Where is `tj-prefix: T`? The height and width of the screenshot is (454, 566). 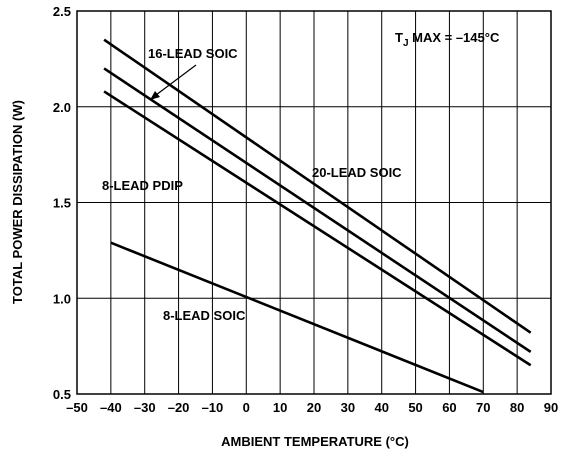 tj-prefix: T is located at coordinates (399, 37).